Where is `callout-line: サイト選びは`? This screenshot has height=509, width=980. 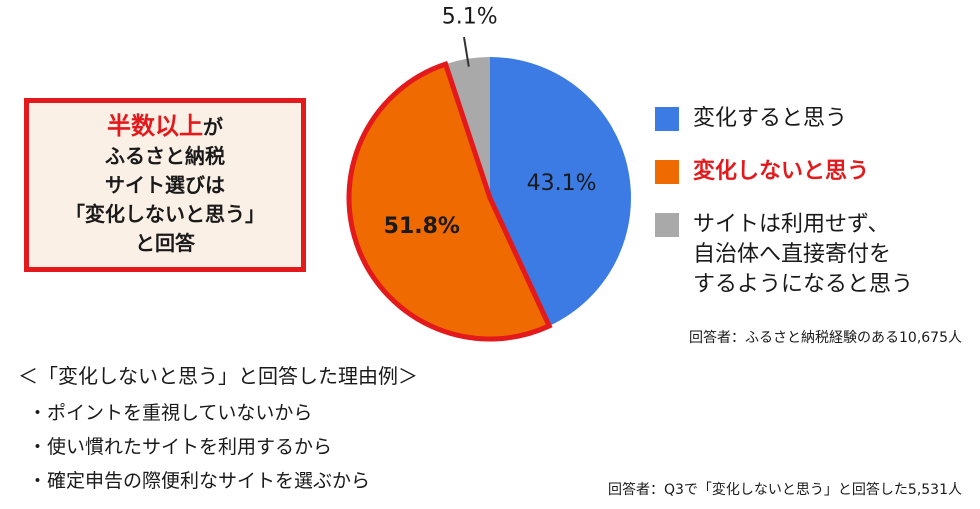 callout-line: サイト選びは is located at coordinates (165, 185).